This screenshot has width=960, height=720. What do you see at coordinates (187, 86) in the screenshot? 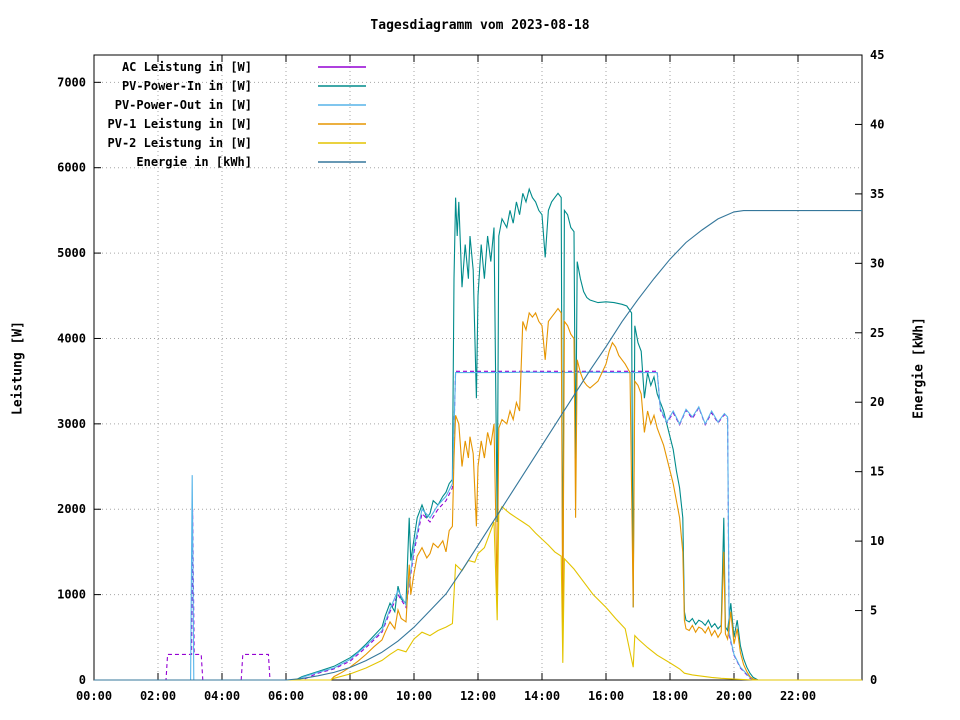
I see `legend-label-pv-in: PV-Power-In in [W]` at bounding box center [187, 86].